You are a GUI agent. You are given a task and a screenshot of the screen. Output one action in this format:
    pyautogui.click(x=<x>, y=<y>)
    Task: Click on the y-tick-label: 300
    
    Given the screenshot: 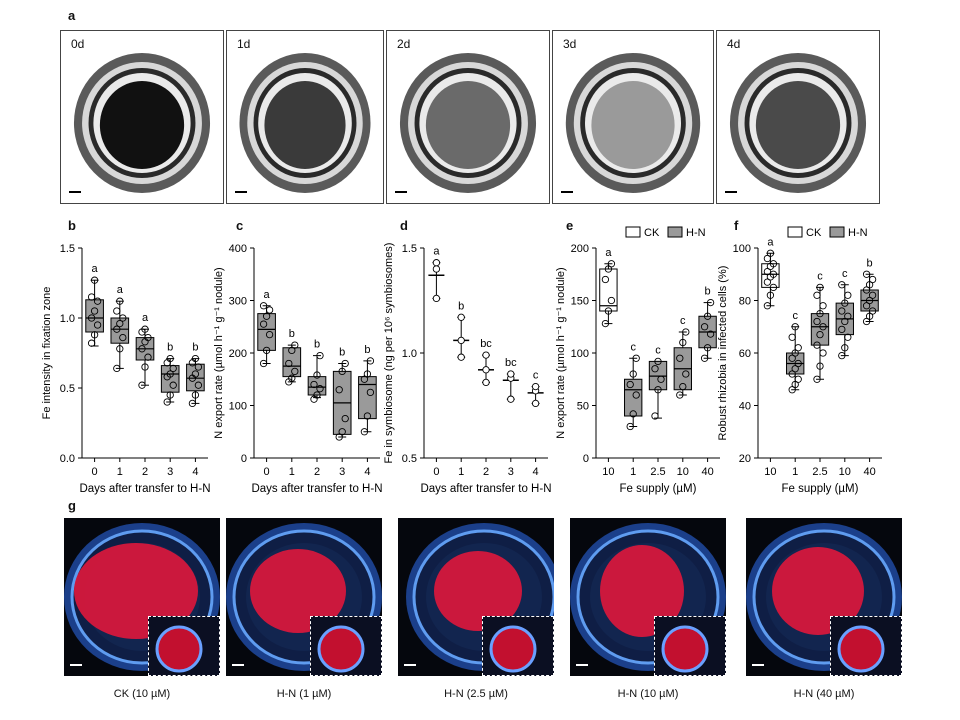 What is the action you would take?
    pyautogui.click(x=238, y=302)
    